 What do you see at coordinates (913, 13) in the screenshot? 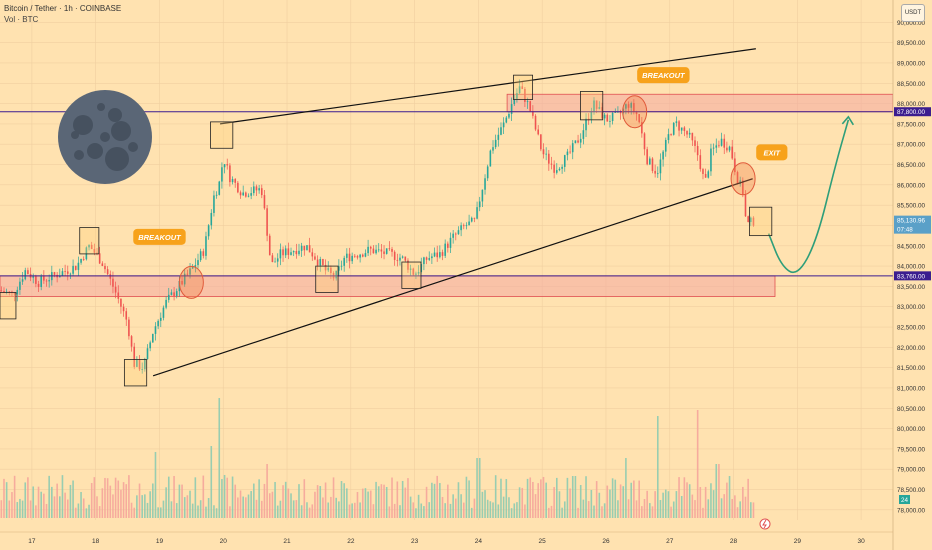
I see `currency-button: USDT` at bounding box center [913, 13].